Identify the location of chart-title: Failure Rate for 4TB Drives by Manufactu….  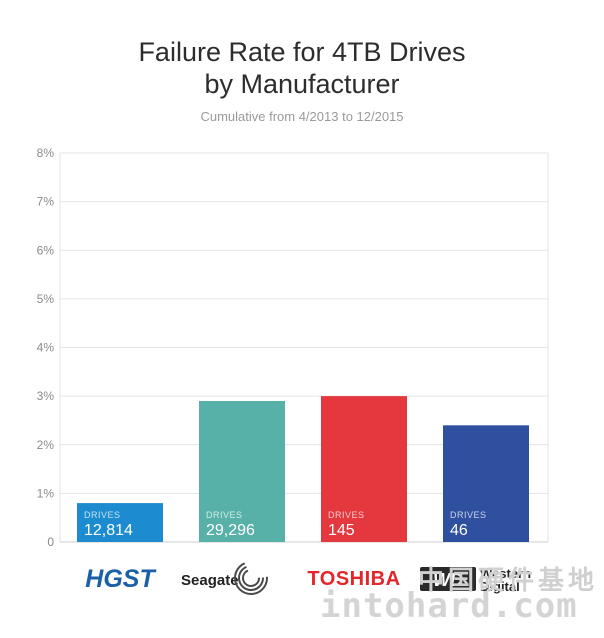
(302, 68).